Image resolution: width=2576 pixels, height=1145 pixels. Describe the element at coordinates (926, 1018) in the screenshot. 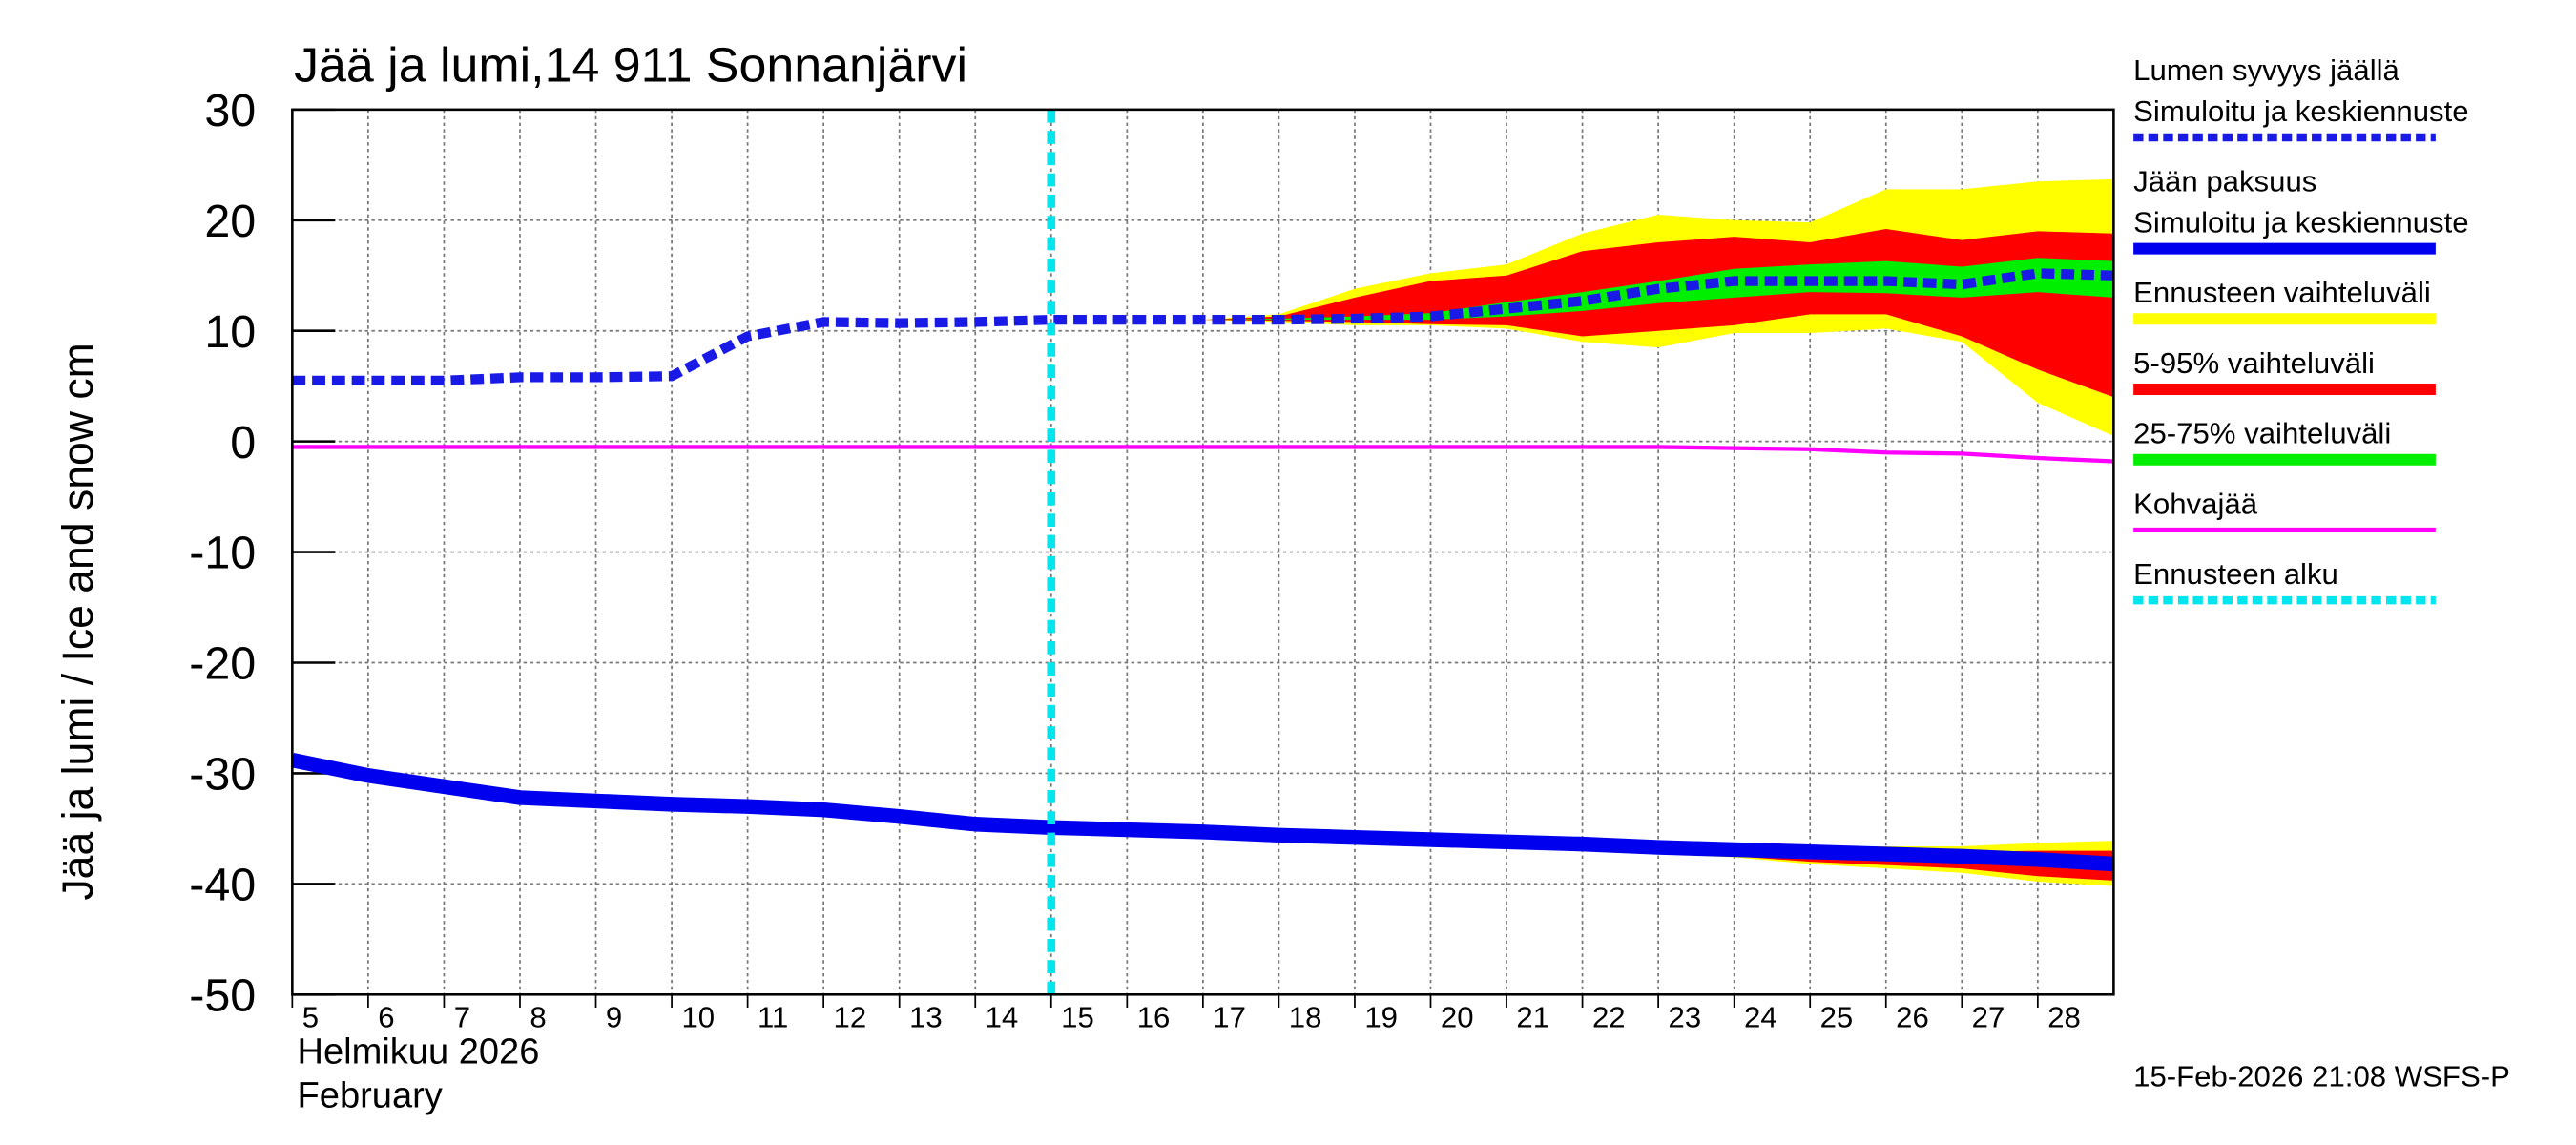

I see `x-tick-label: 13` at that location.